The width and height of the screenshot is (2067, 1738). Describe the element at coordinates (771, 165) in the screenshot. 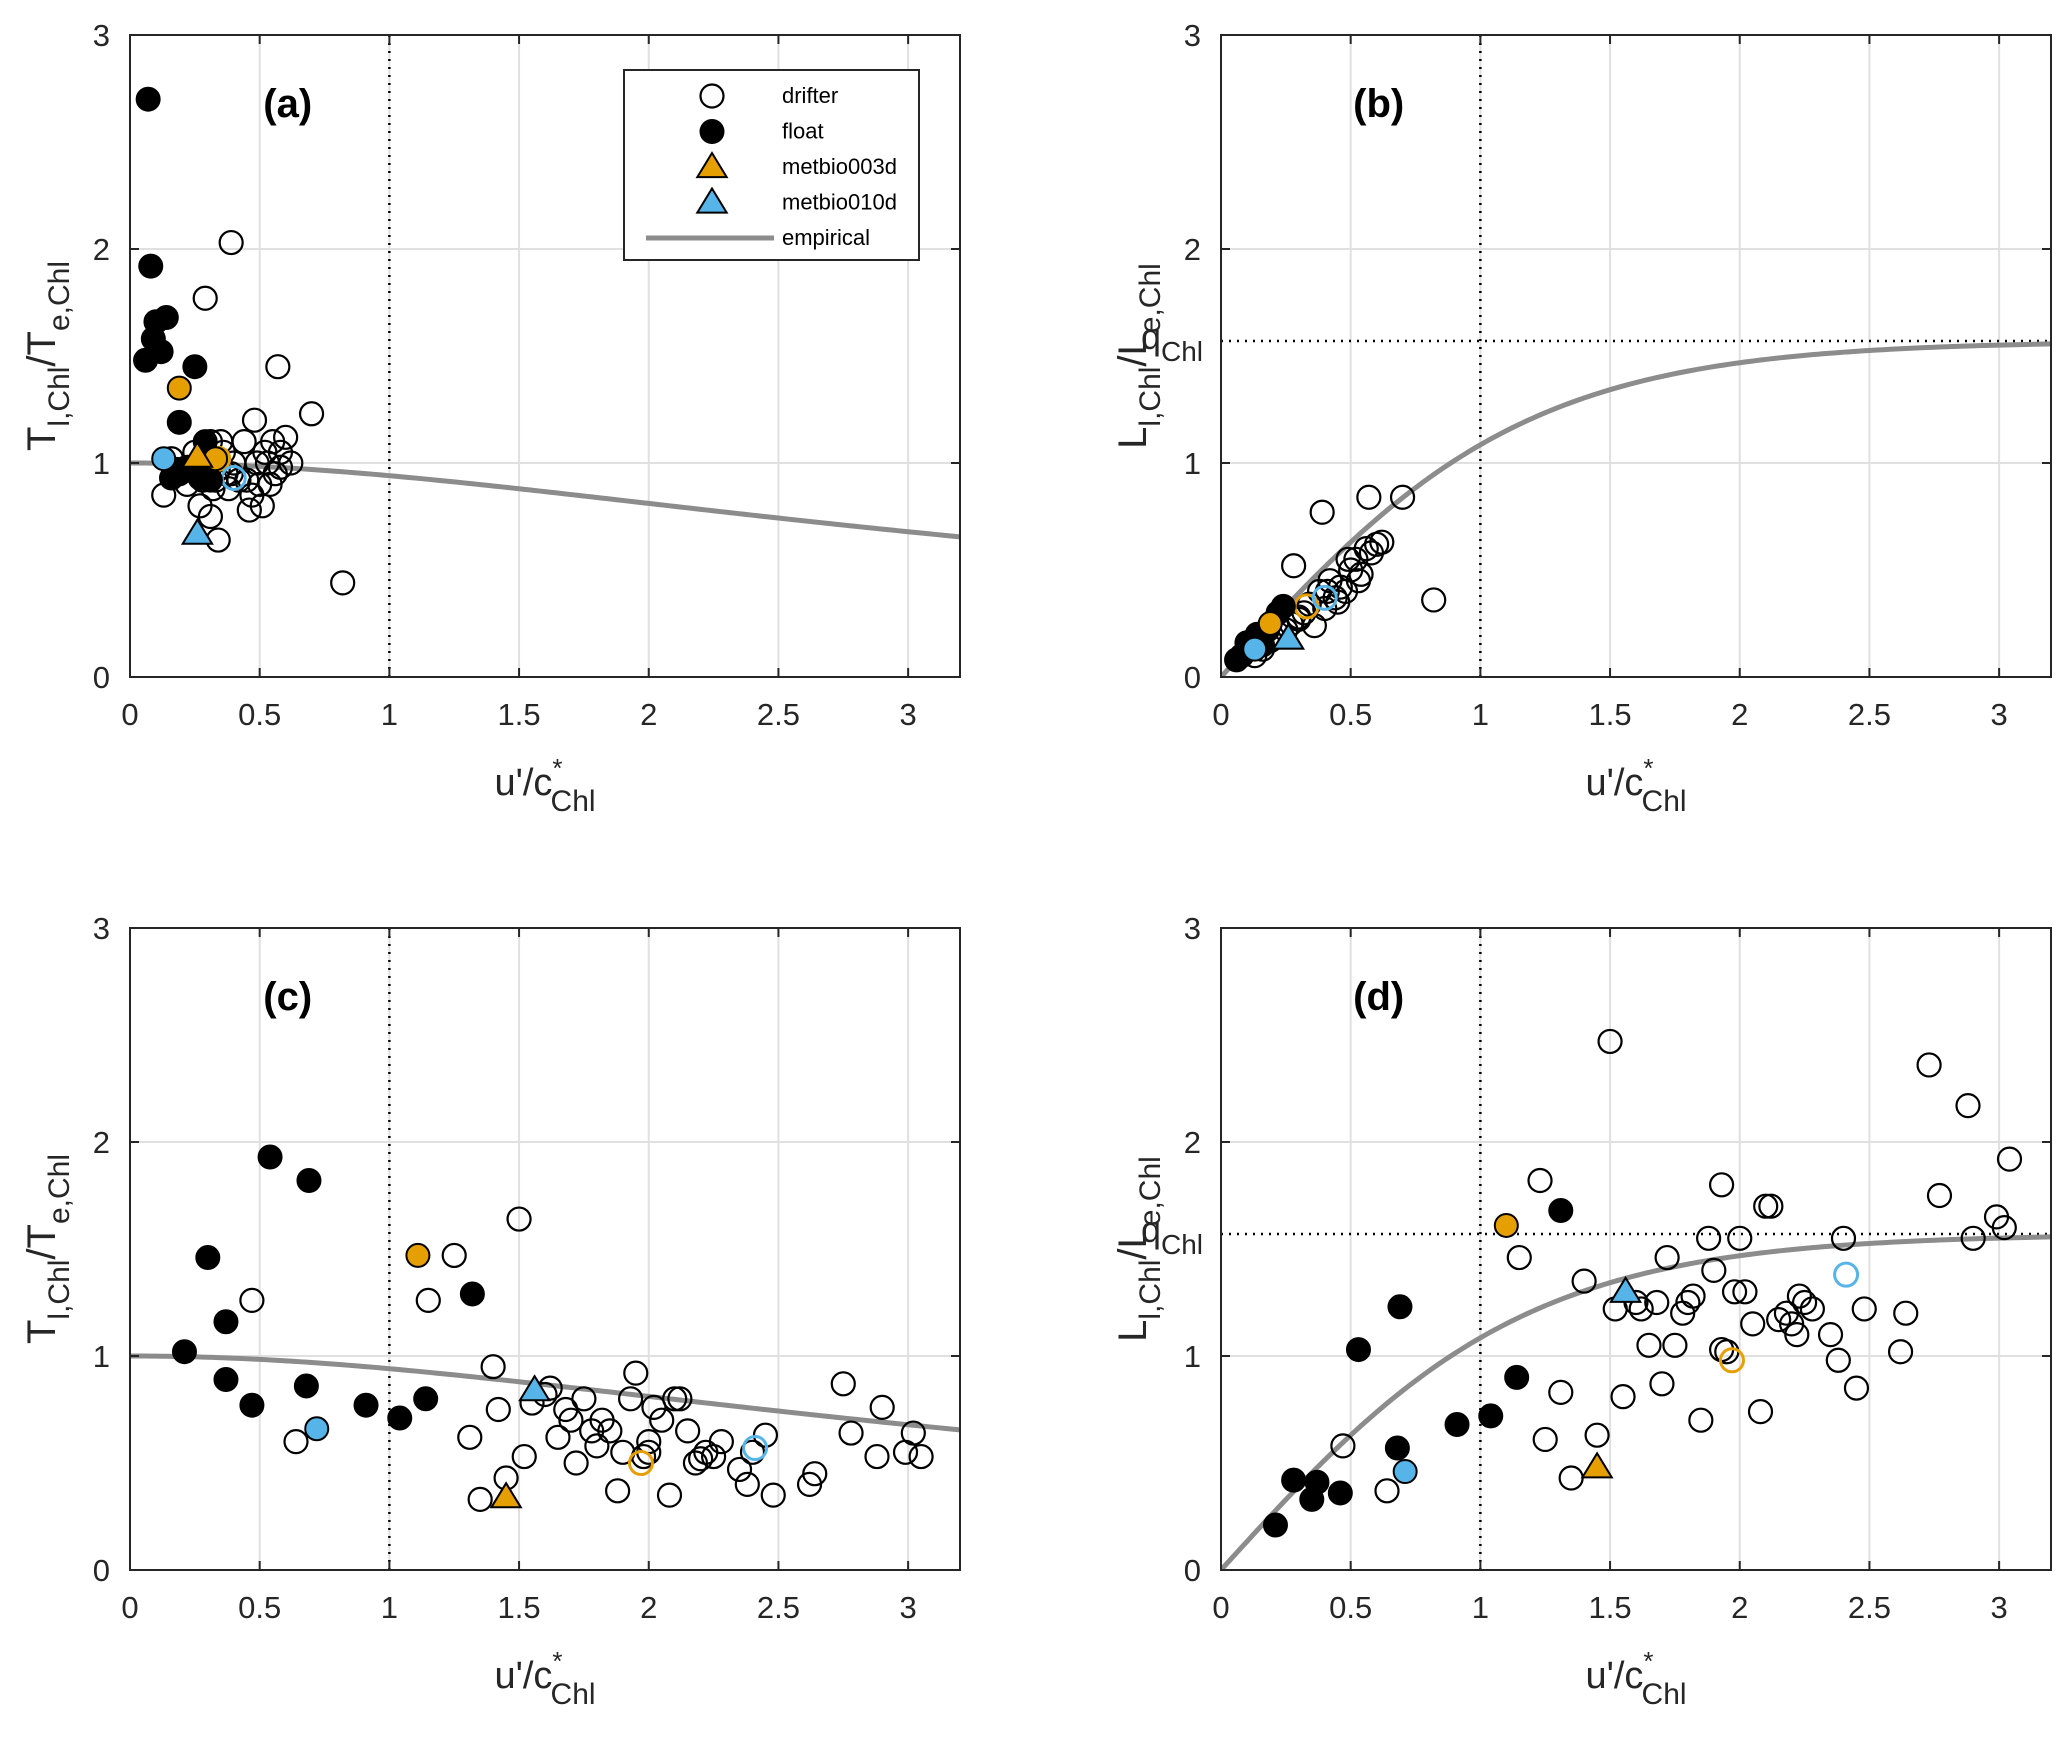

I see `legend-box` at that location.